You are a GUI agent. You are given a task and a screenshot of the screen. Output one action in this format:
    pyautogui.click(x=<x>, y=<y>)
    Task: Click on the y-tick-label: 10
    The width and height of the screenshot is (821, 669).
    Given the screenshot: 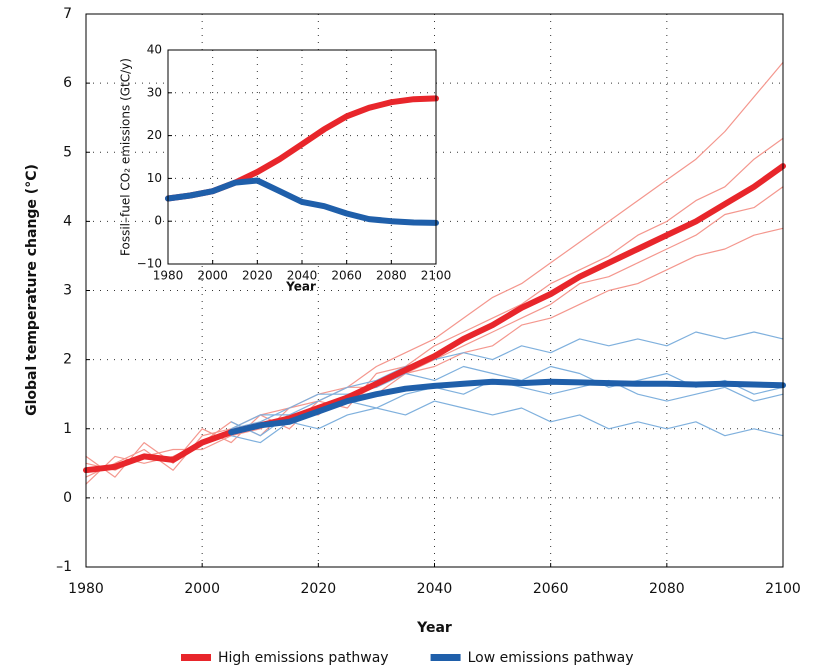 What is the action you would take?
    pyautogui.click(x=154, y=178)
    